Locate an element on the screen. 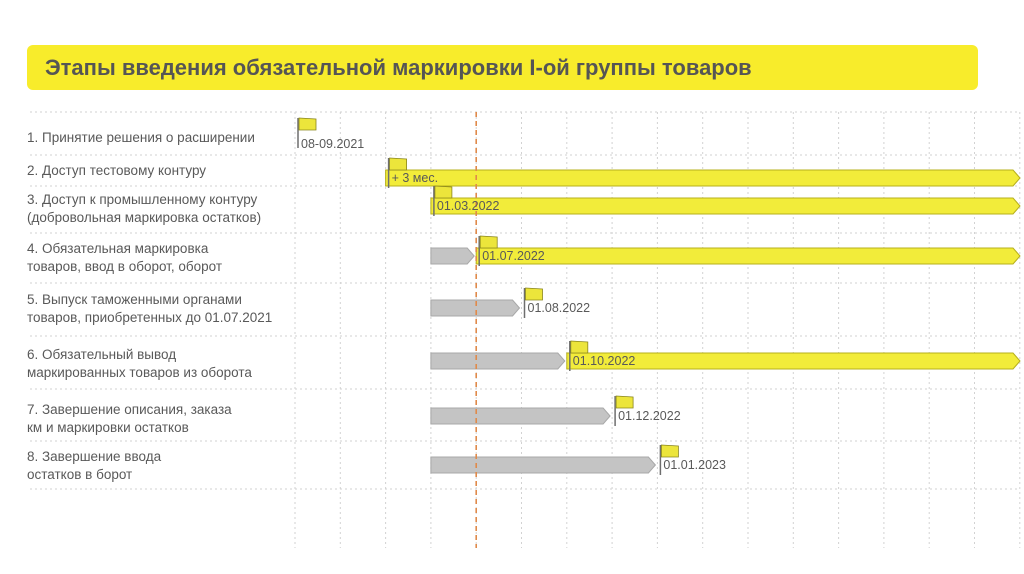 This screenshot has width=1024, height=574. row-label-line: маркированных товаров из оборота is located at coordinates (139, 372).